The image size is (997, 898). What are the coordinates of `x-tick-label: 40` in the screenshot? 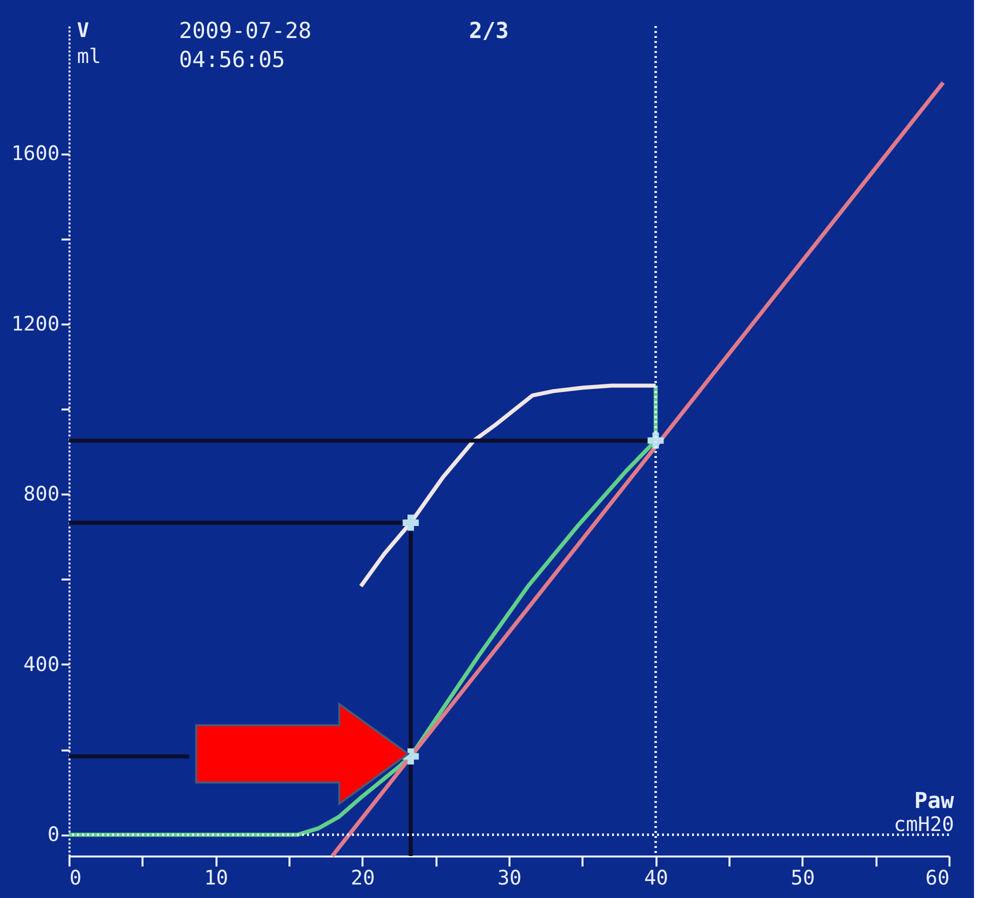 It's located at (656, 878).